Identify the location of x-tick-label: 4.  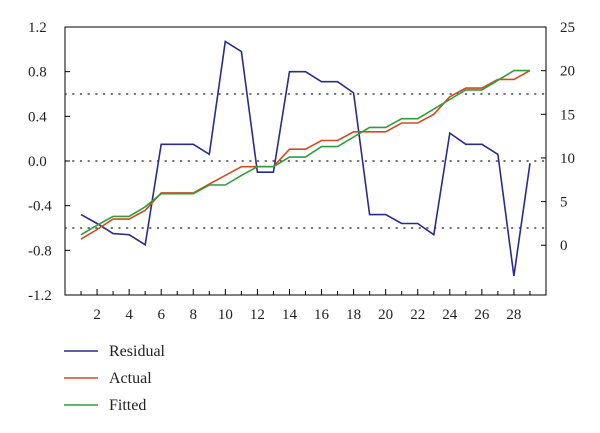
(129, 315).